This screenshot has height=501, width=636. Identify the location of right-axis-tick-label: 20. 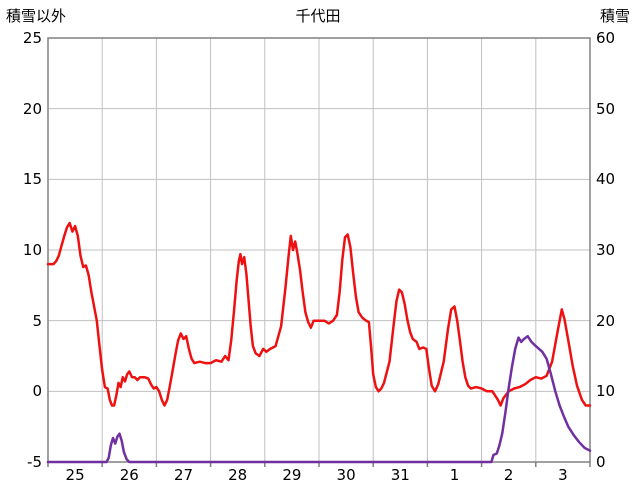
(606, 320).